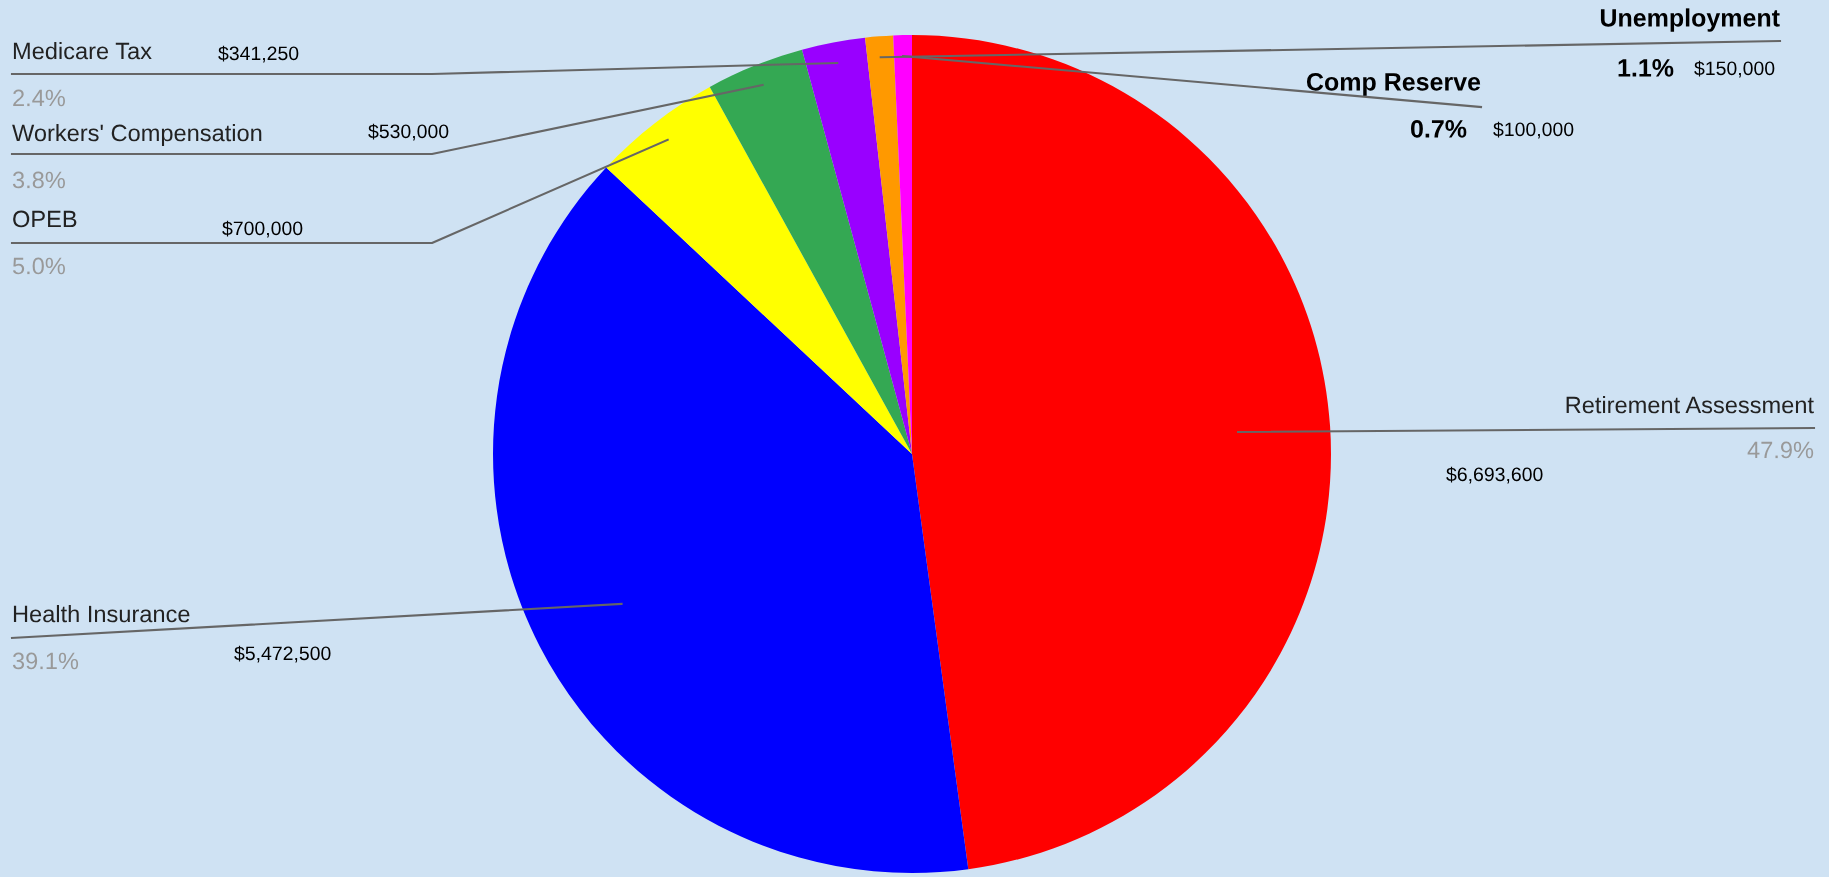  I want to click on slice-label: Medicare Tax, so click(82, 51).